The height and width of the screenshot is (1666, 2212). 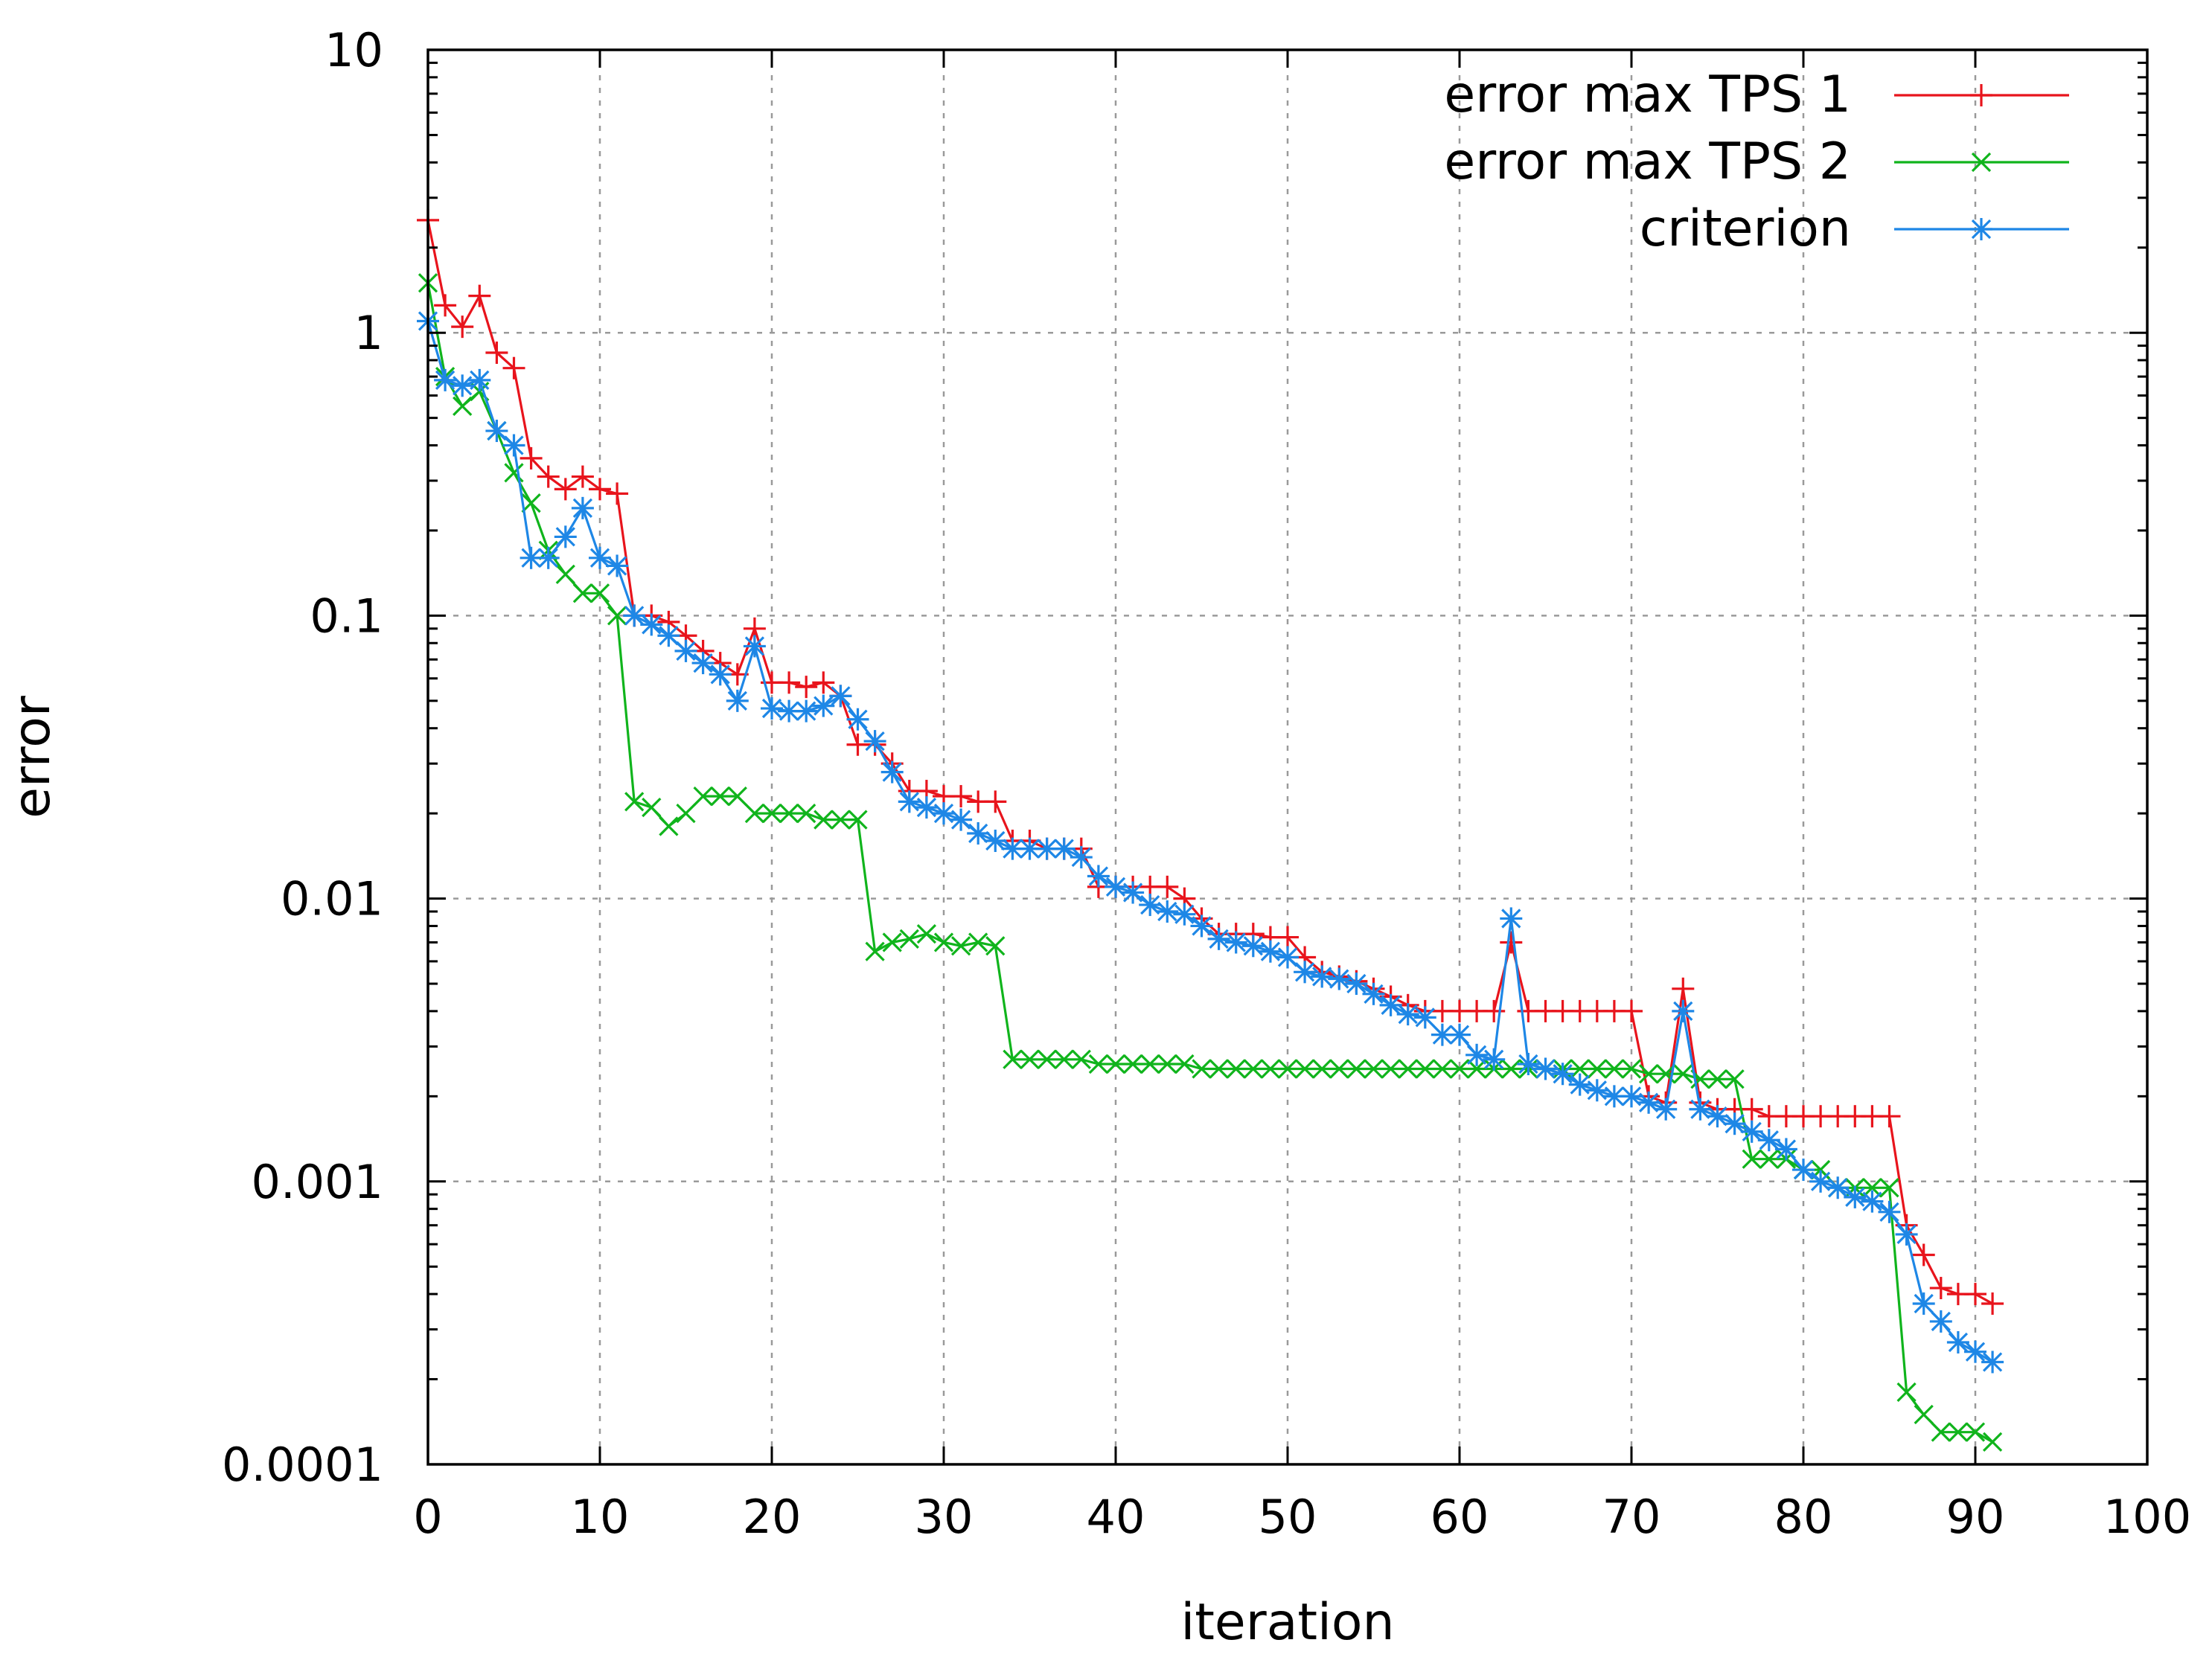 What do you see at coordinates (601, 1517) in the screenshot?
I see `x-tick-label: 10` at bounding box center [601, 1517].